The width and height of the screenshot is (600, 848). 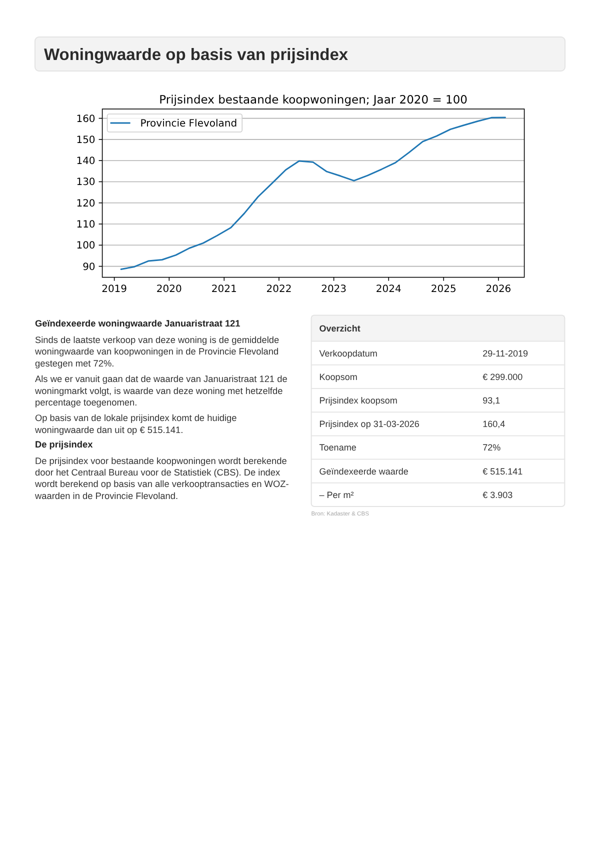 I want to click on chart-title: Prijsindex bestaande koopwoningen; Jaar 2020 = 100, so click(x=313, y=99).